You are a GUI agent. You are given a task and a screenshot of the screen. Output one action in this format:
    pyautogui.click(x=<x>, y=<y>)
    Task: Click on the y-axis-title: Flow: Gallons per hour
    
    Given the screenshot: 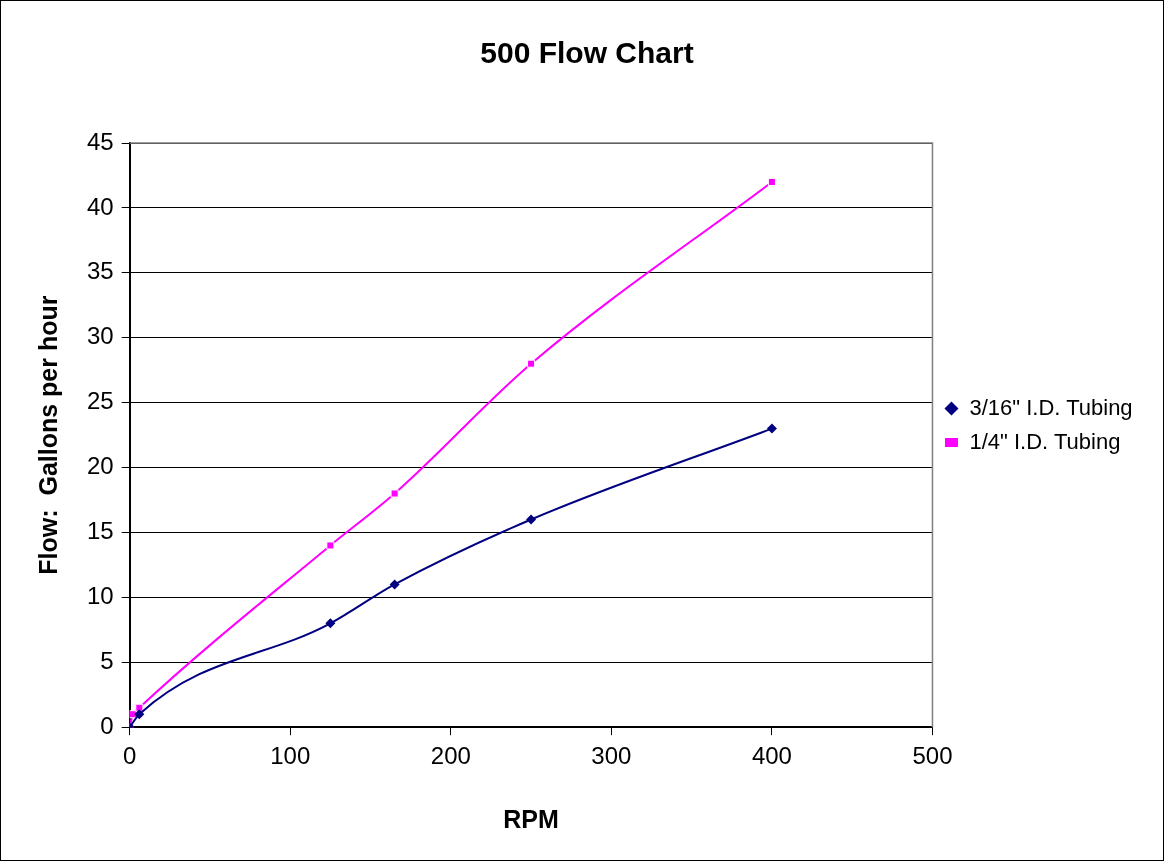 What is the action you would take?
    pyautogui.click(x=47, y=435)
    